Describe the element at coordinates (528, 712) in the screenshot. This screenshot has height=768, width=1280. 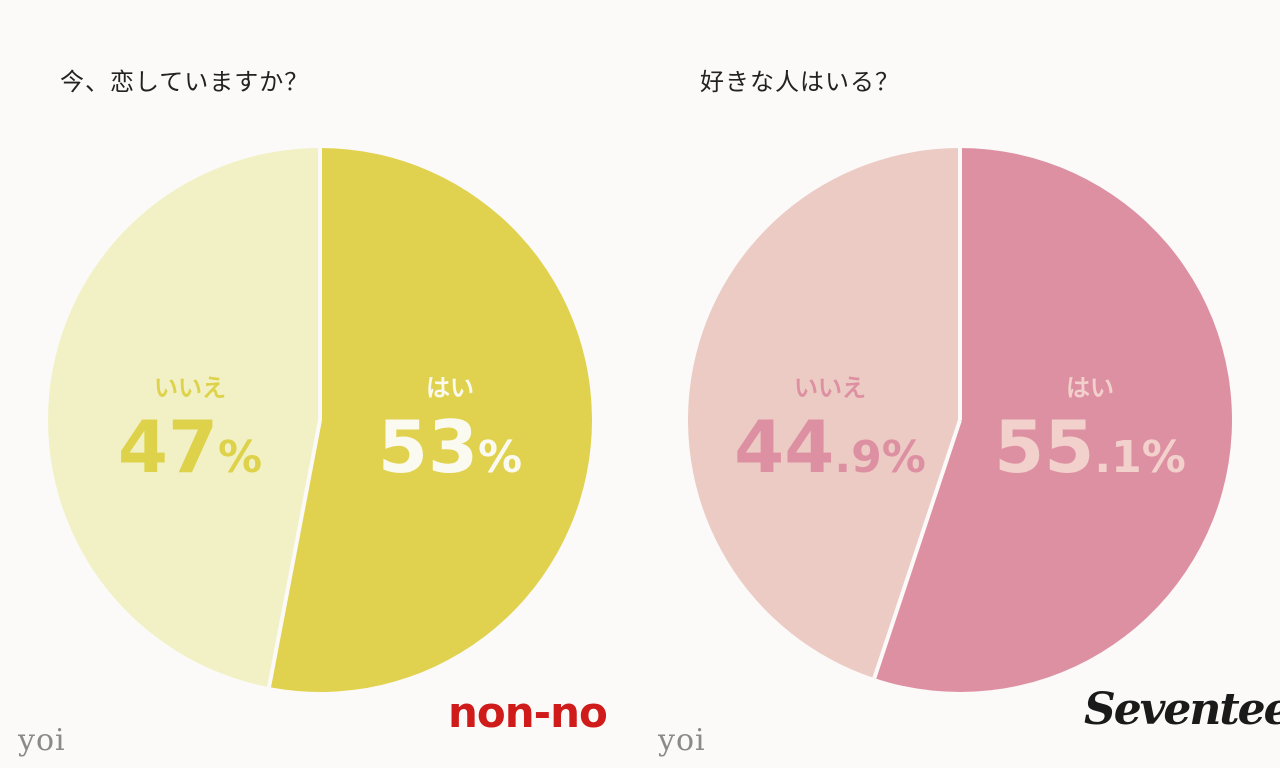
I see `nonno-logo: non-no` at that location.